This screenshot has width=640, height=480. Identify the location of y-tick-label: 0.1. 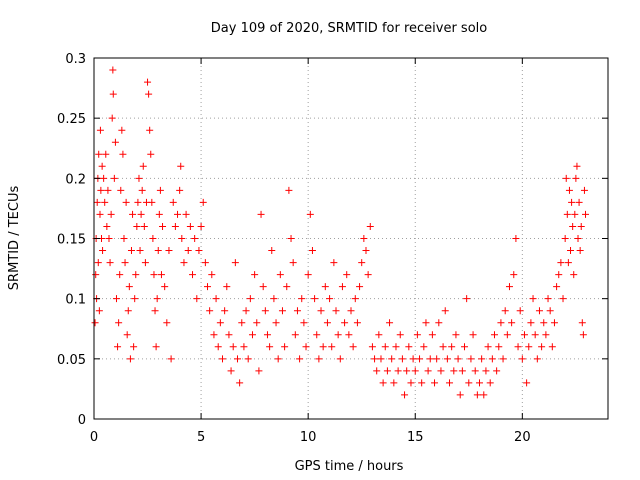
(75, 300).